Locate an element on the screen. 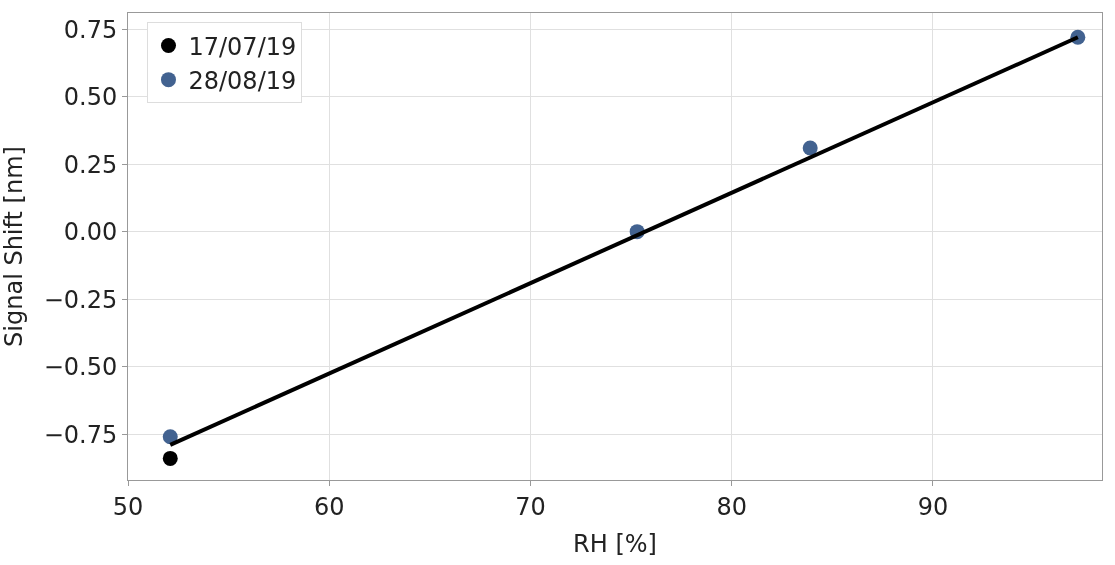  x-tick-label: 50 is located at coordinates (128, 506).